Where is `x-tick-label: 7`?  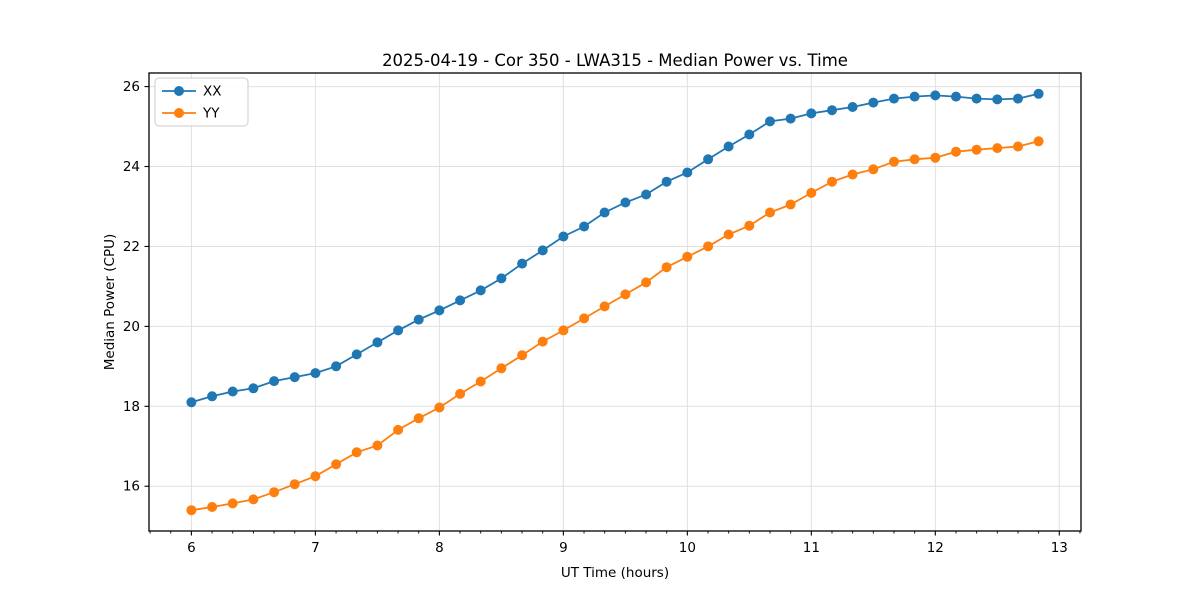
x-tick-label: 7 is located at coordinates (315, 548).